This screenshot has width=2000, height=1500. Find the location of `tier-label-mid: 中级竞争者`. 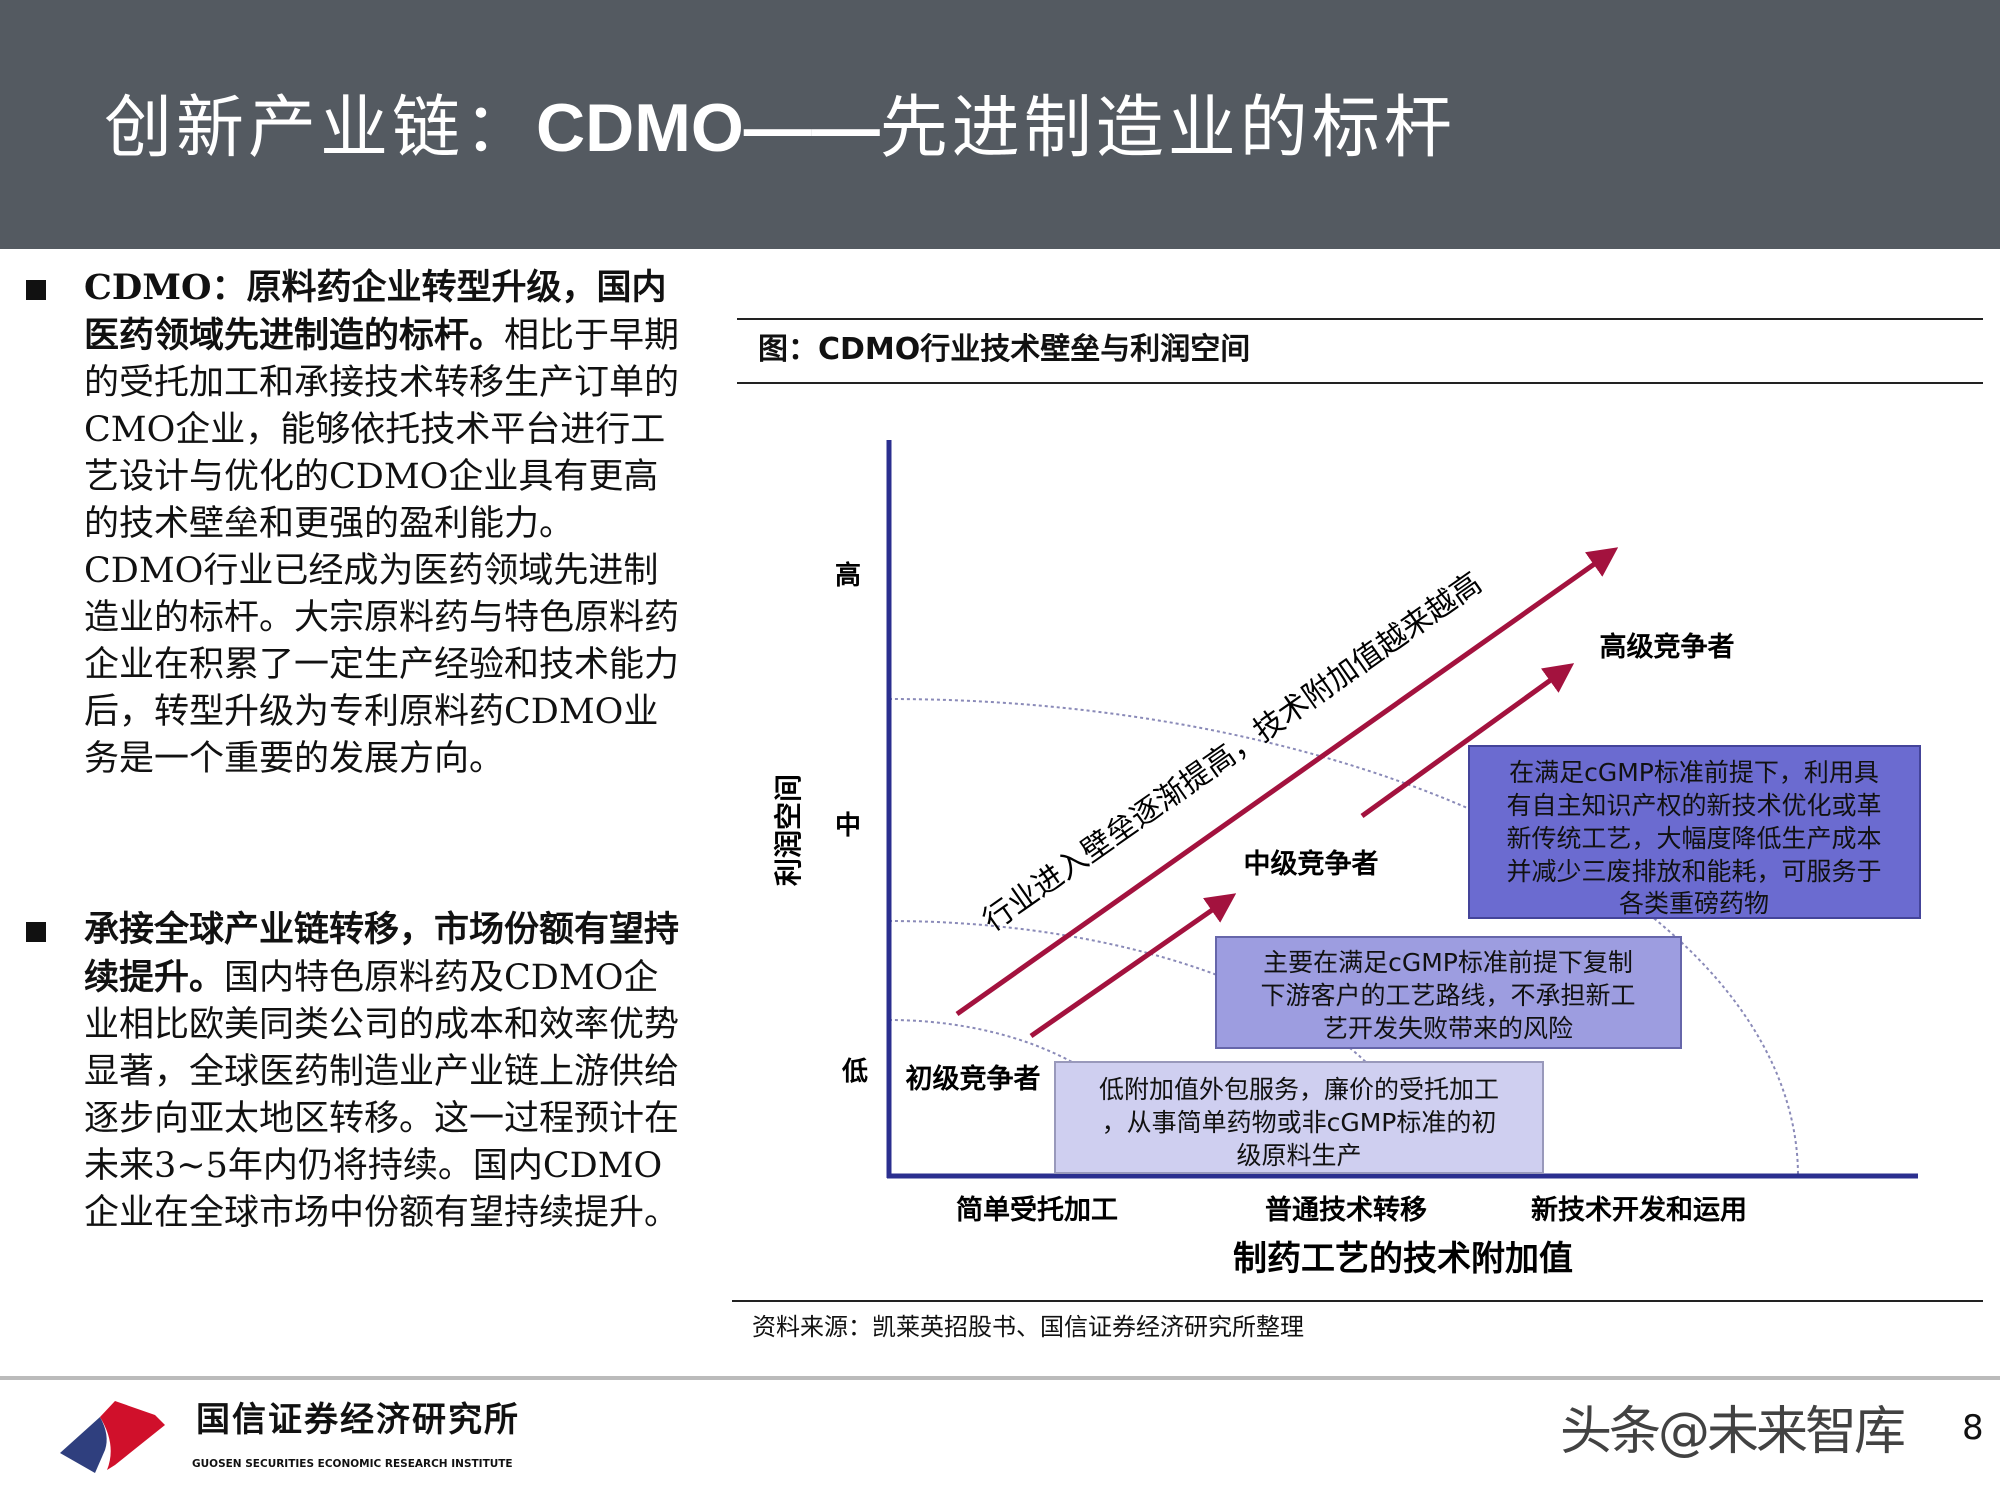

tier-label-mid: 中级竞争者 is located at coordinates (1311, 864).